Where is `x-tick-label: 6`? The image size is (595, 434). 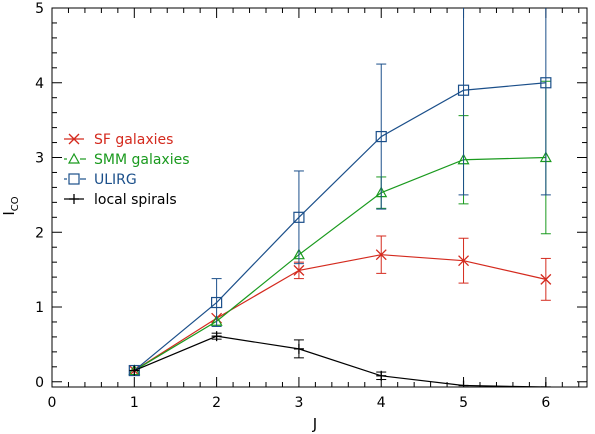 x-tick-label: 6 is located at coordinates (545, 403).